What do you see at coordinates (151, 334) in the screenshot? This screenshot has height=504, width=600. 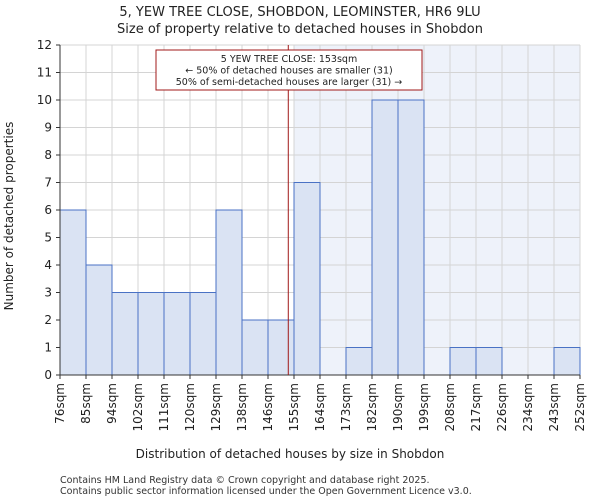 I see `bar-102sqm` at bounding box center [151, 334].